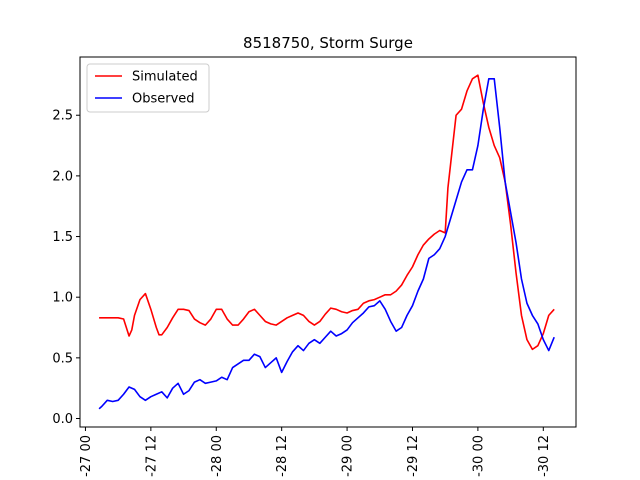 The height and width of the screenshot is (480, 640). Describe the element at coordinates (148, 88) in the screenshot. I see `legend: Simulated Observed` at that location.